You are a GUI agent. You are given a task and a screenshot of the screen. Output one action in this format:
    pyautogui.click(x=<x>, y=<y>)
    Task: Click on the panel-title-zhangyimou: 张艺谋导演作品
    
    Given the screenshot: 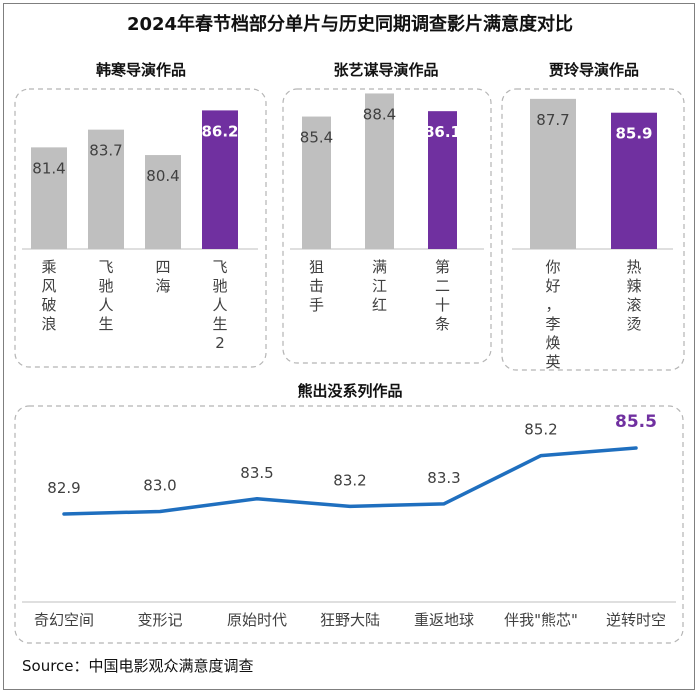 What is the action you would take?
    pyautogui.click(x=385, y=70)
    